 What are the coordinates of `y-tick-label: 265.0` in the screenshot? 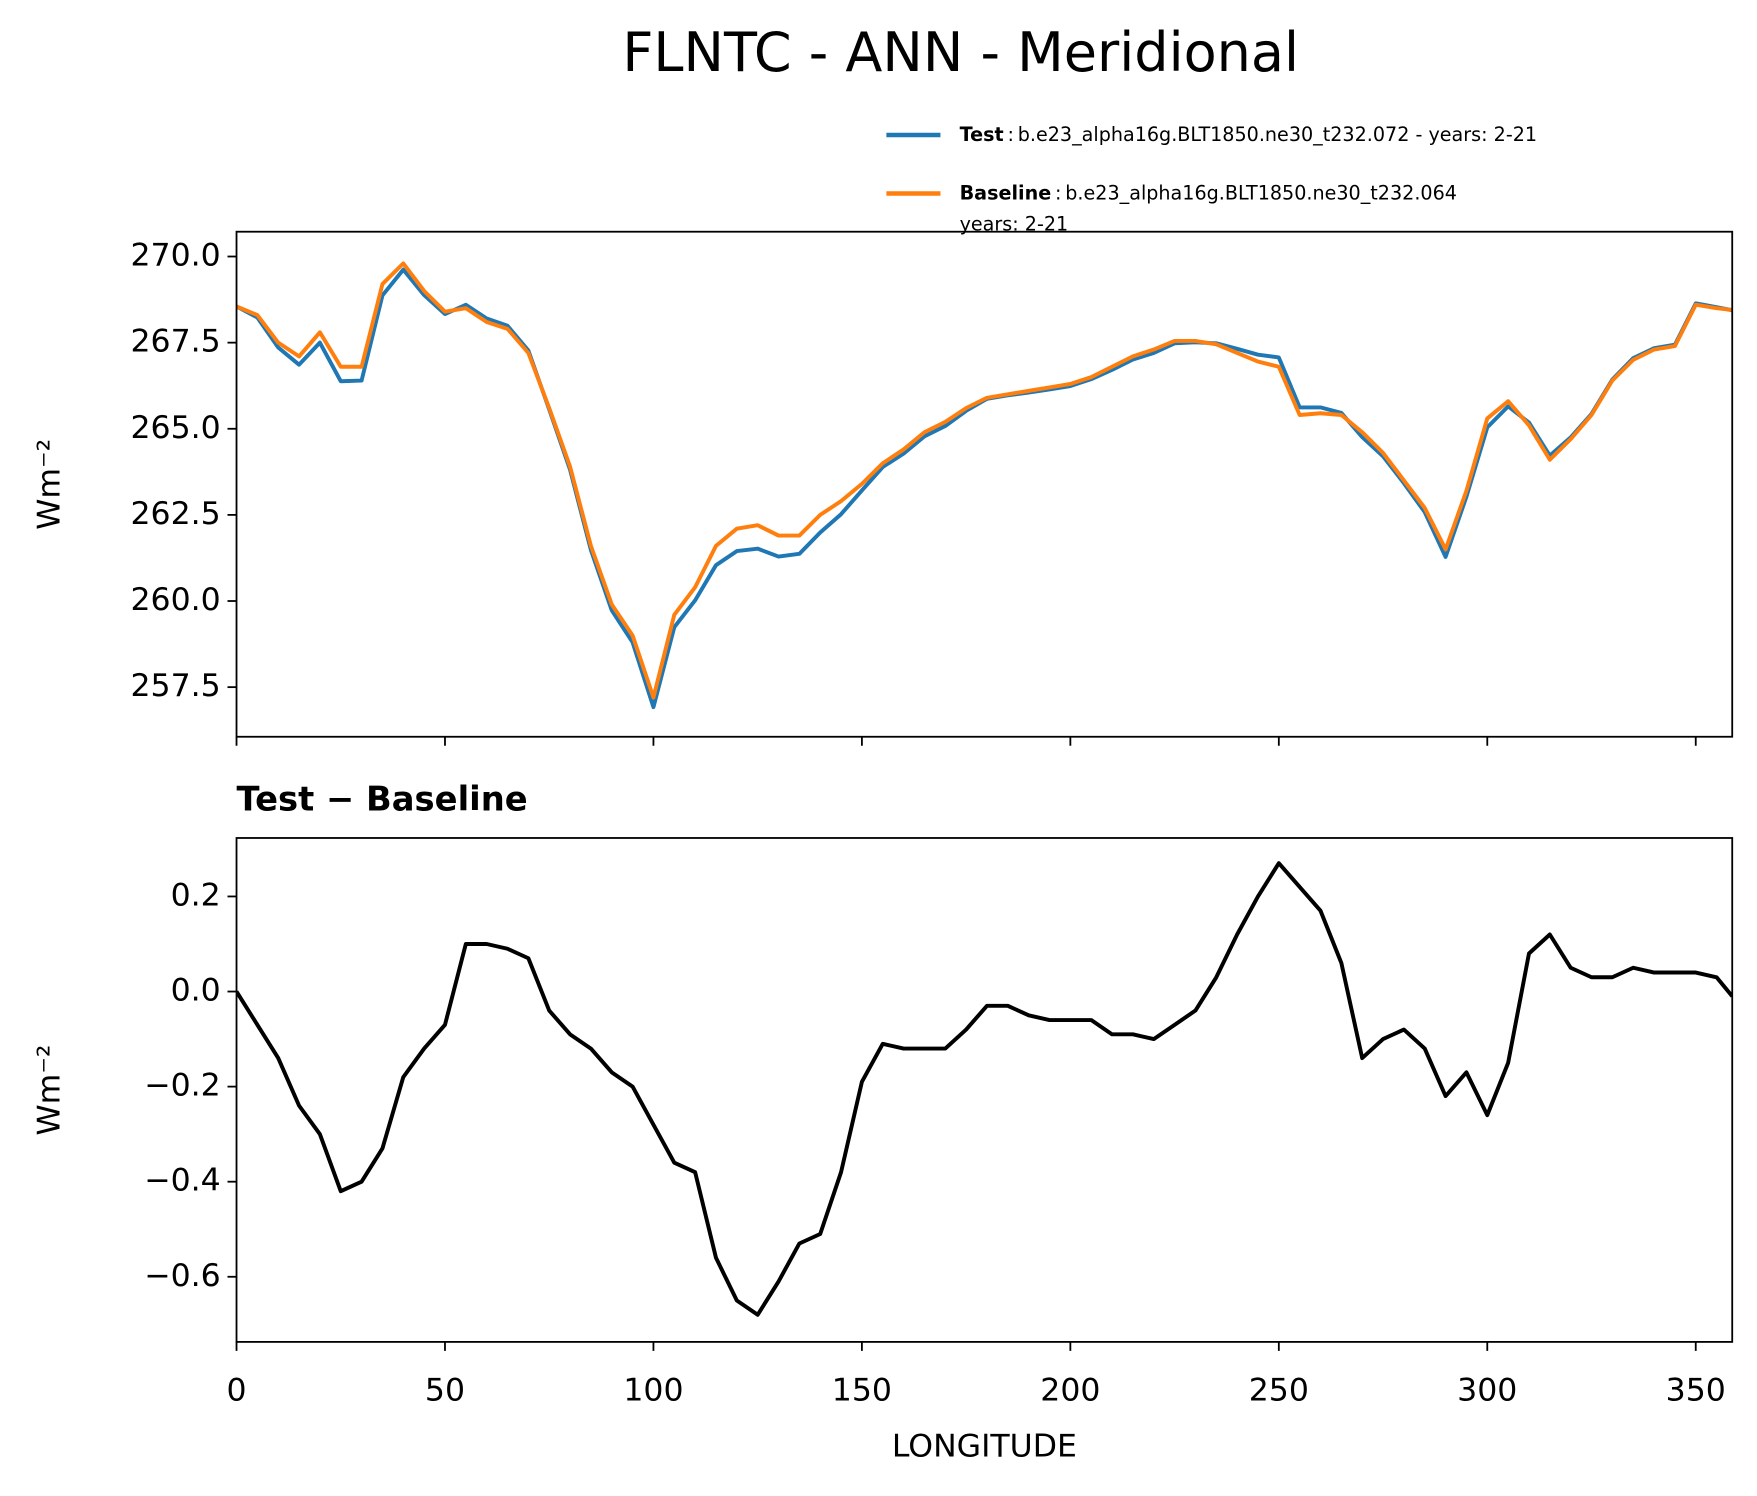 It's located at (176, 428).